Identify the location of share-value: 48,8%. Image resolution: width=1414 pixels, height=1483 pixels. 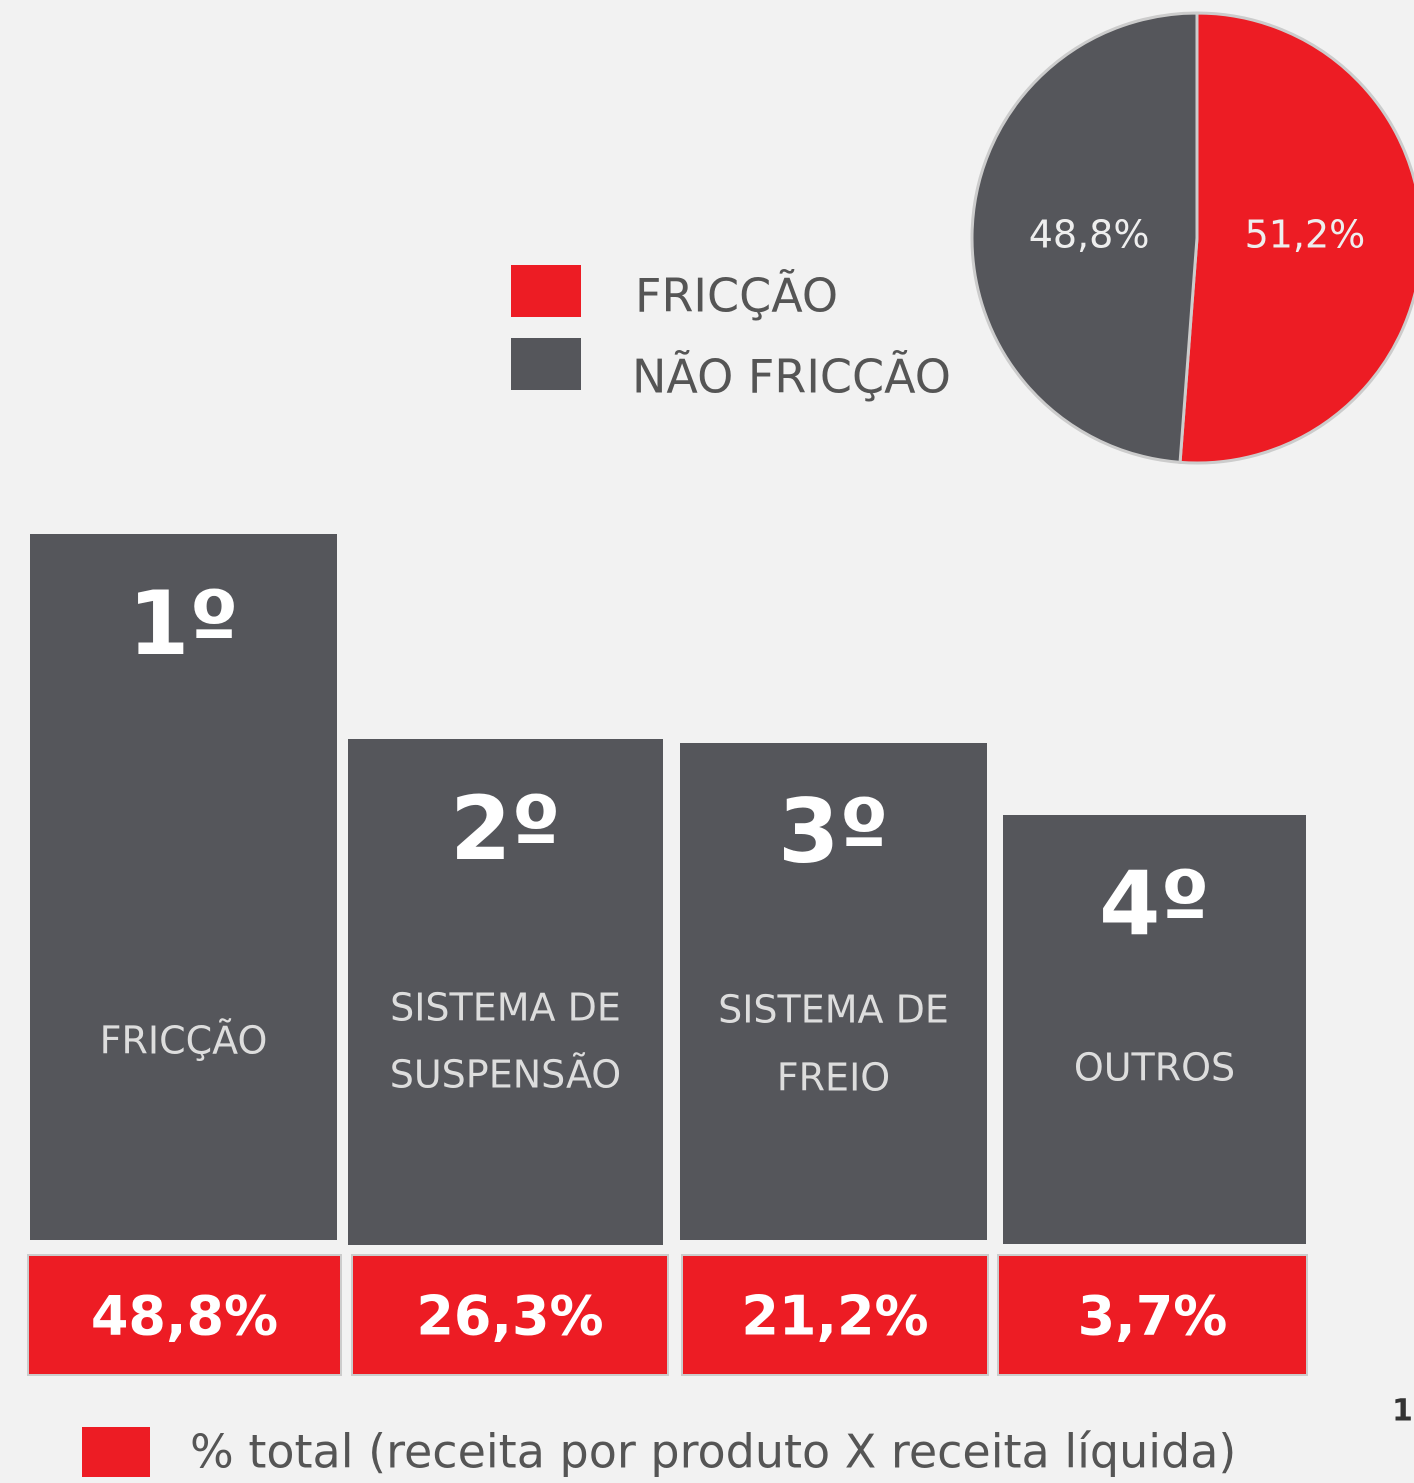
(184, 1316).